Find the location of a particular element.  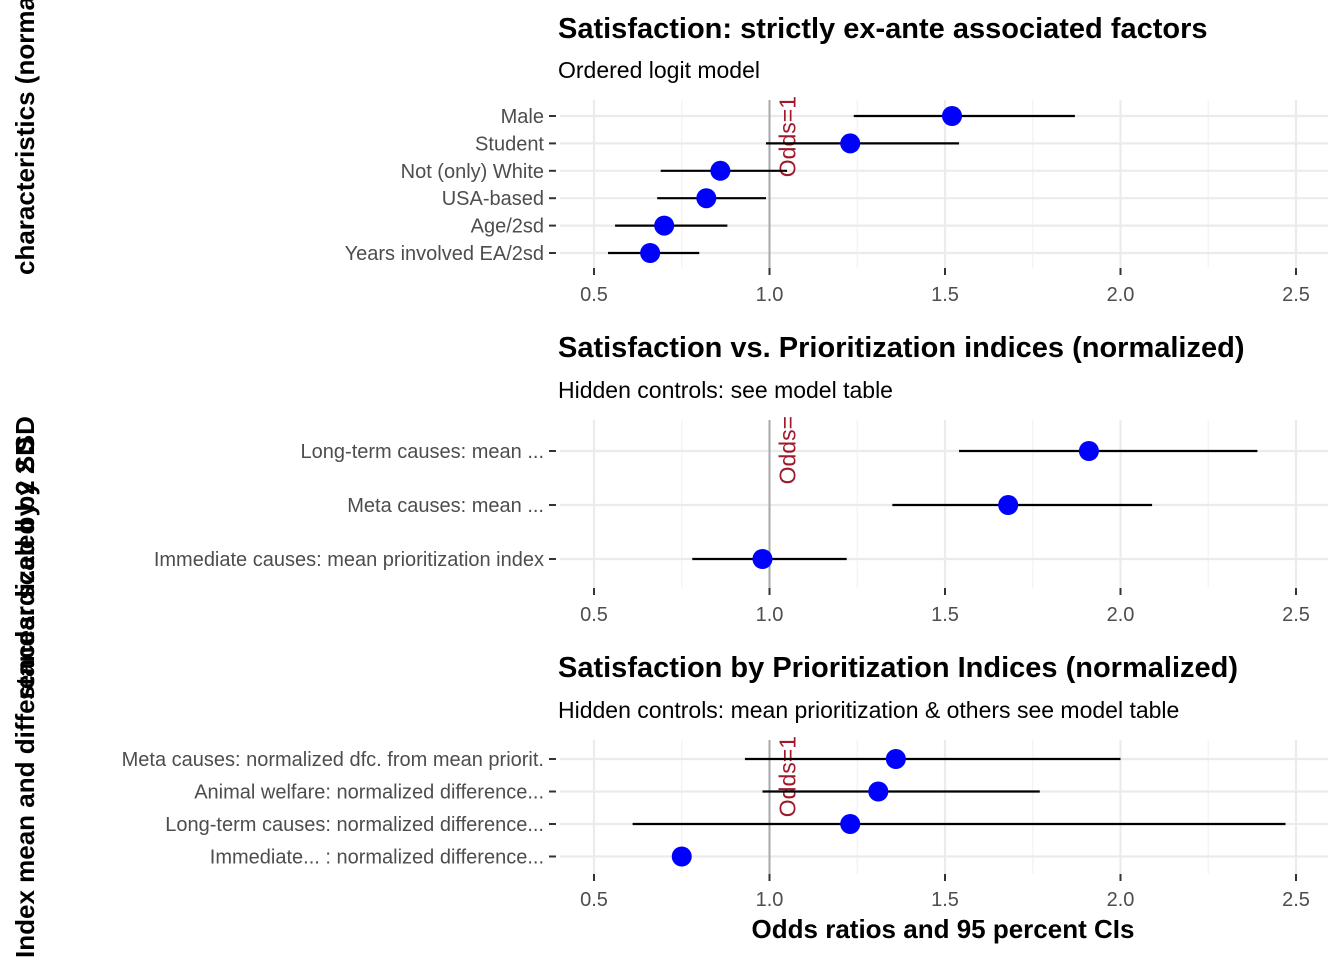

y-tick-label: Student is located at coordinates (509, 144).